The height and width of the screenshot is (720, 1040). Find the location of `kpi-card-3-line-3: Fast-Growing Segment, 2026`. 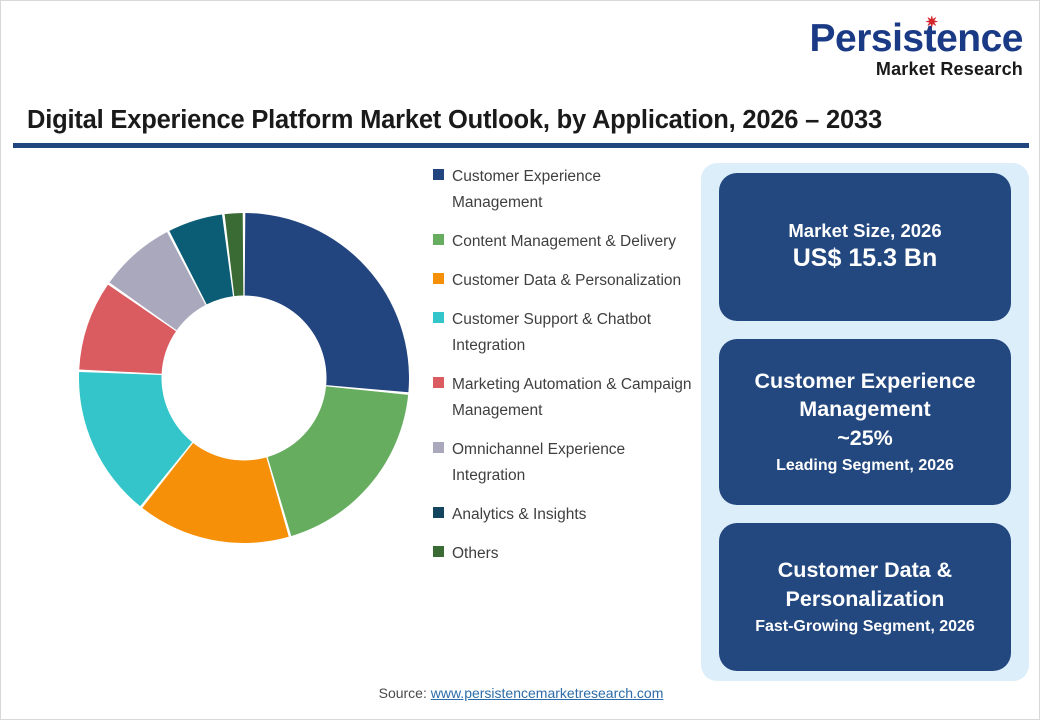

kpi-card-3-line-3: Fast-Growing Segment, 2026 is located at coordinates (865, 626).